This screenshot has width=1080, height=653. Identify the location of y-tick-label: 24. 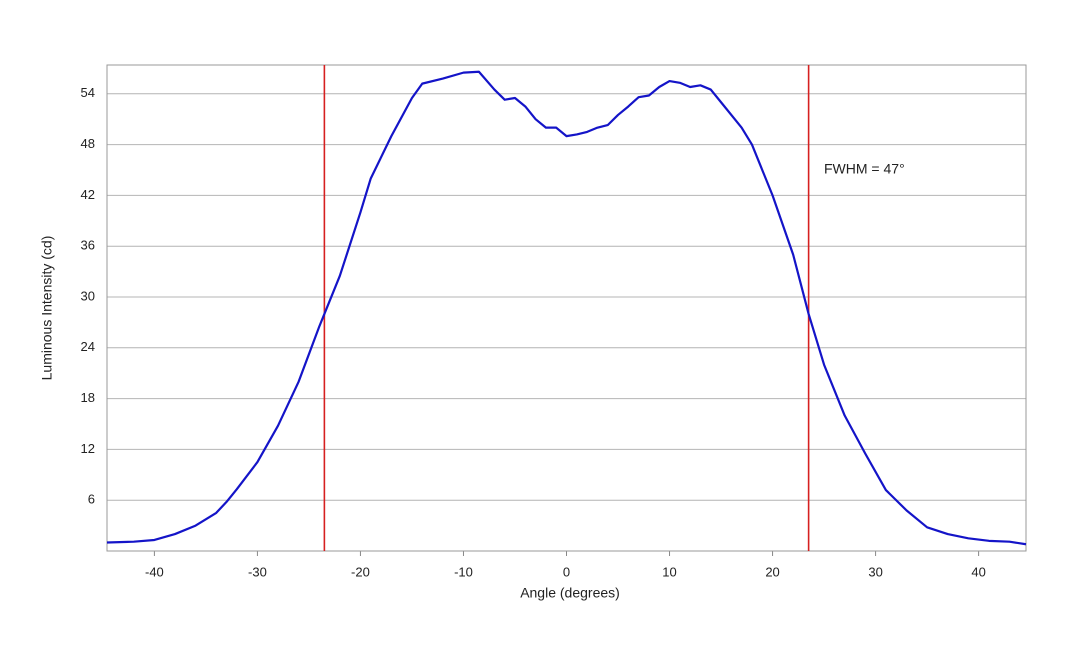
(88, 346).